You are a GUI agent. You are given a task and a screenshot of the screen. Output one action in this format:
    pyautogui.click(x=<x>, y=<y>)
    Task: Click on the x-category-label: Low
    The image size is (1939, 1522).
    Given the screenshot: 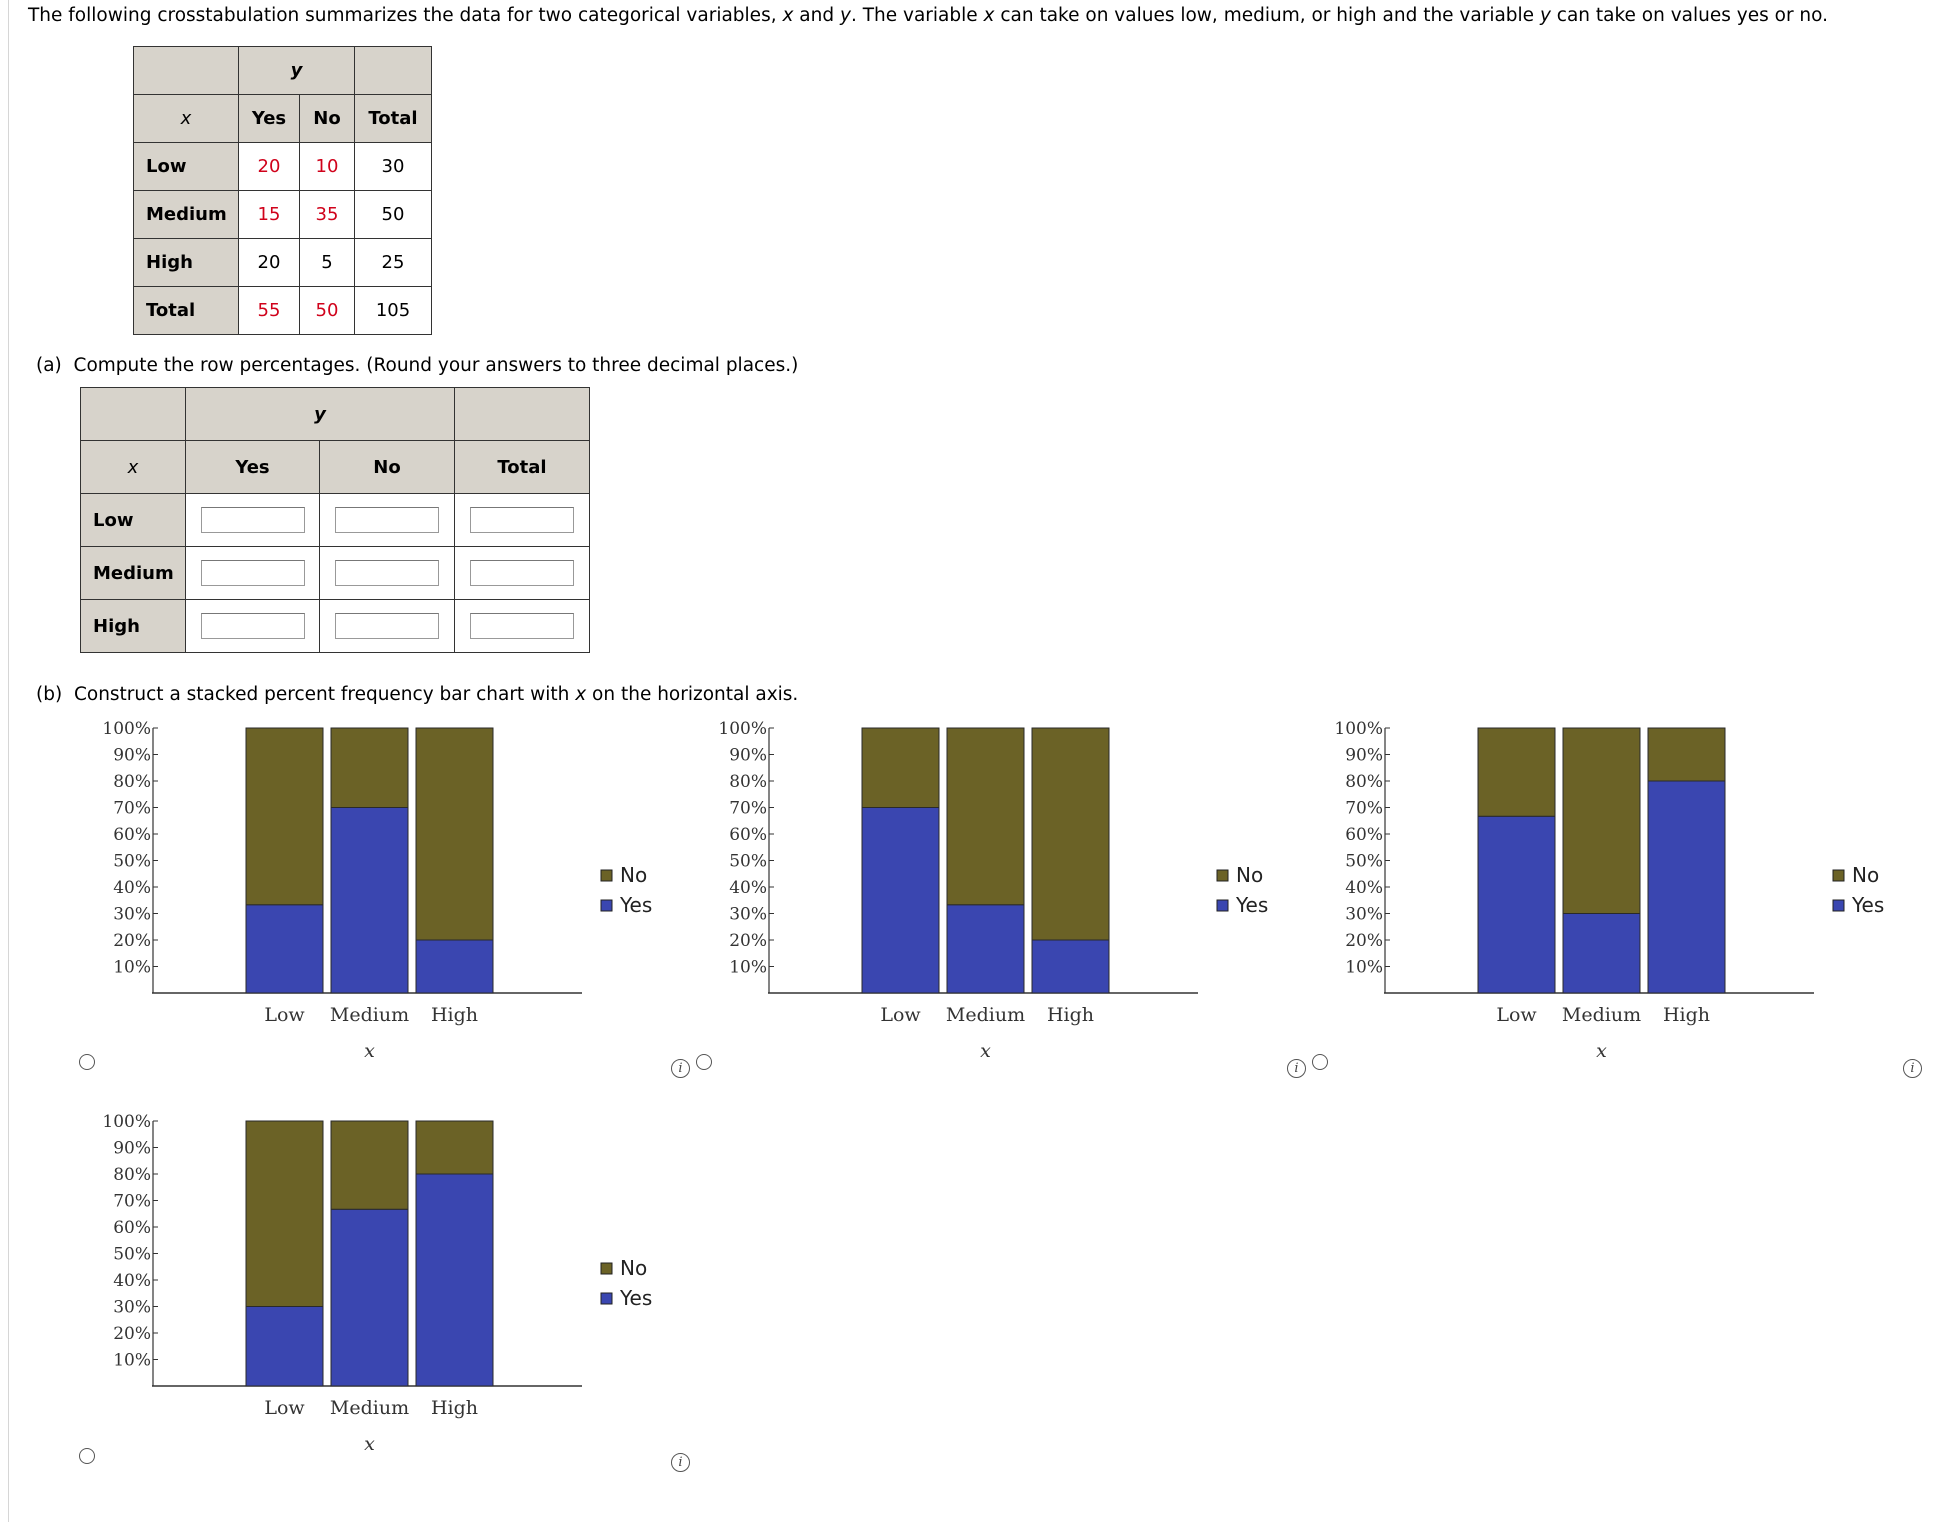 What is the action you would take?
    pyautogui.click(x=284, y=1015)
    